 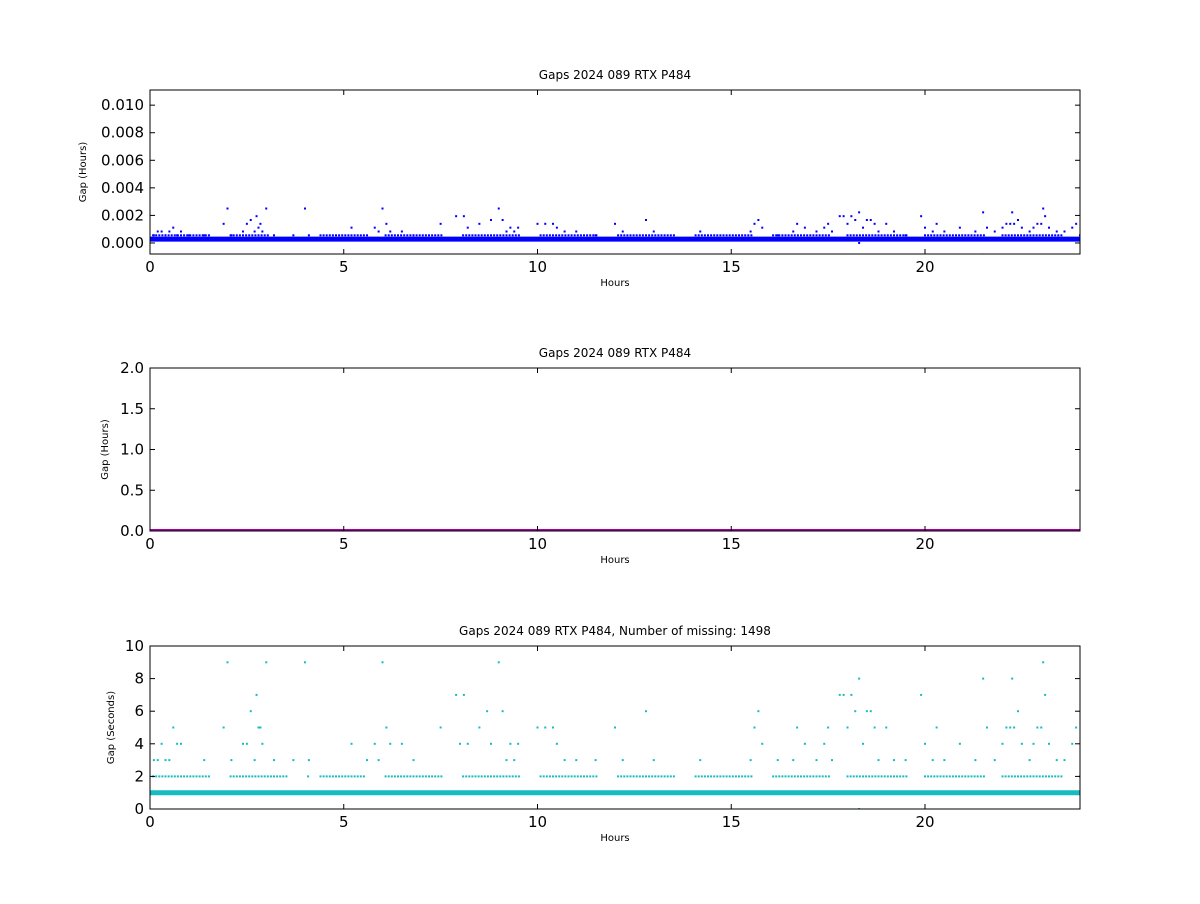 What do you see at coordinates (105, 449) in the screenshot?
I see `y-axis-label: Gap (Hours)` at bounding box center [105, 449].